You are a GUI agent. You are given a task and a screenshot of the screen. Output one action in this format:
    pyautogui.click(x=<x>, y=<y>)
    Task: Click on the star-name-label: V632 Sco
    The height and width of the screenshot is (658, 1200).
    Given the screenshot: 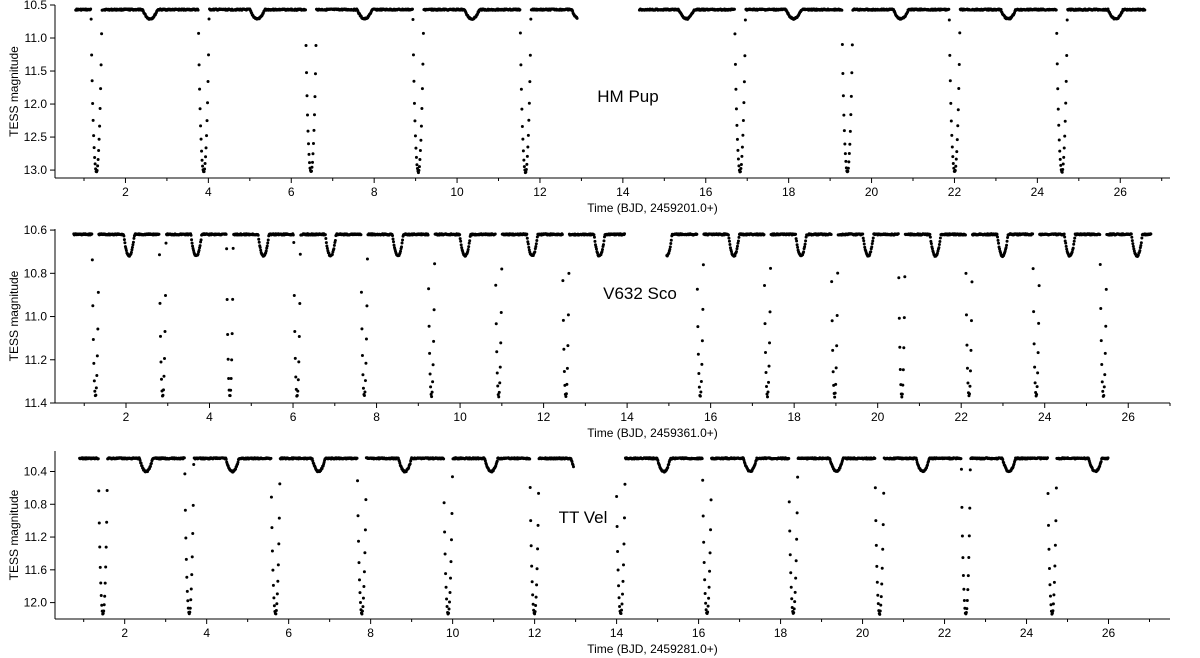 What is the action you would take?
    pyautogui.click(x=640, y=293)
    